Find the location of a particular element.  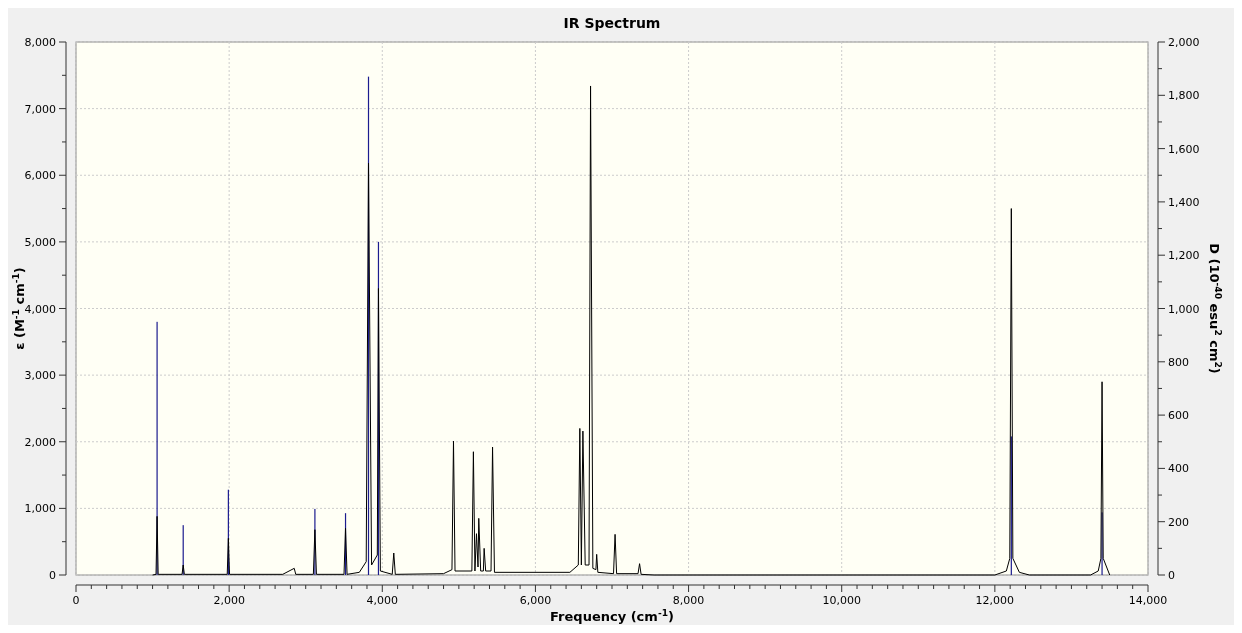

y2-tick-label: 1,600 is located at coordinates (1184, 149).